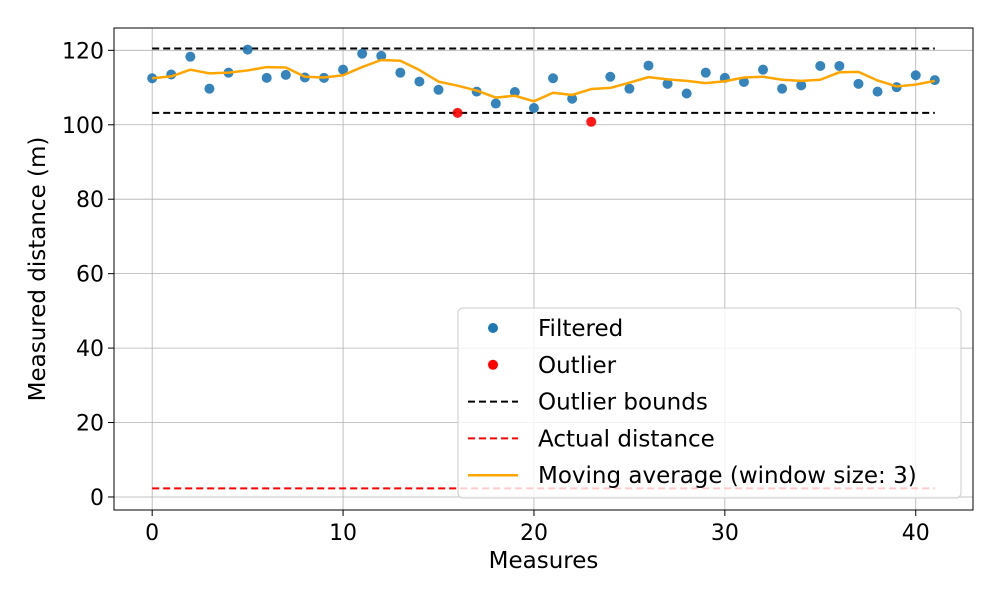 The width and height of the screenshot is (1000, 600). I want to click on legend-label: Outlier bounds, so click(623, 403).